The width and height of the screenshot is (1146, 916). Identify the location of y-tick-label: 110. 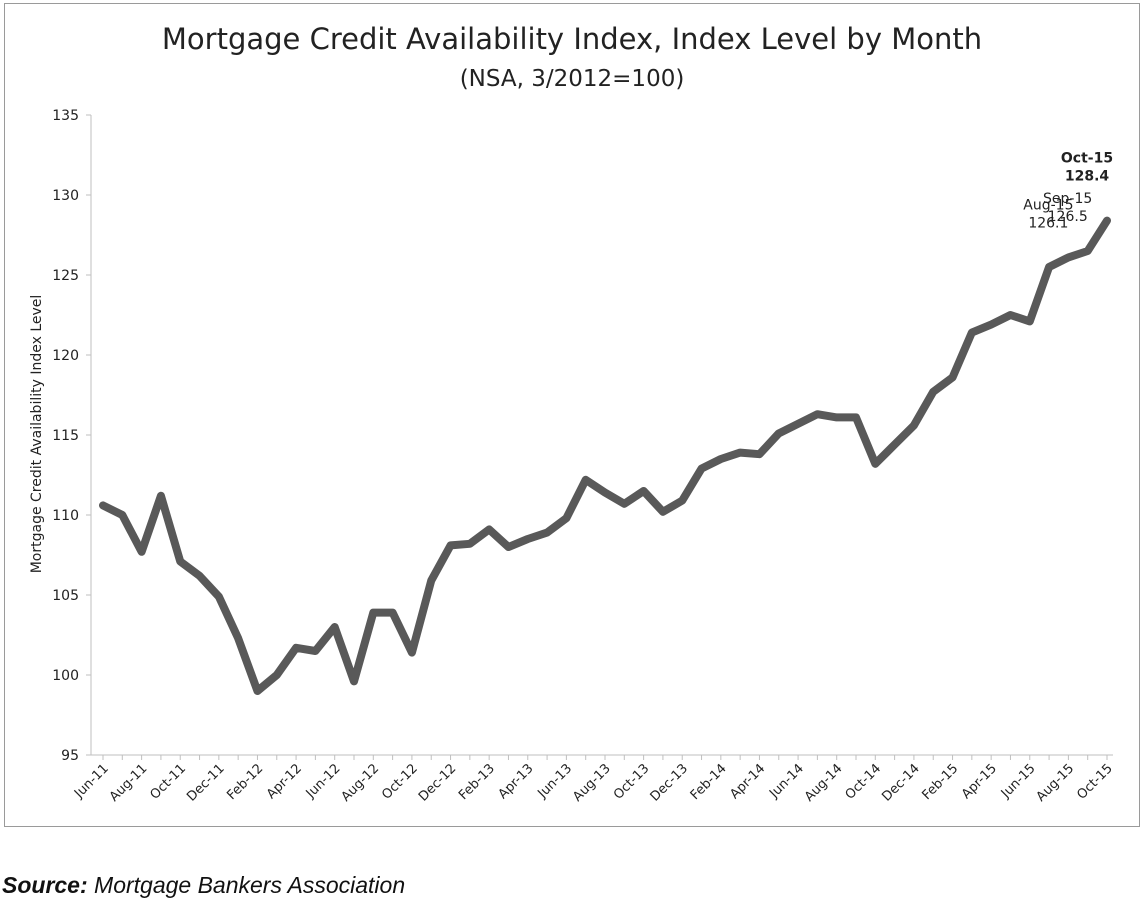
(65, 516).